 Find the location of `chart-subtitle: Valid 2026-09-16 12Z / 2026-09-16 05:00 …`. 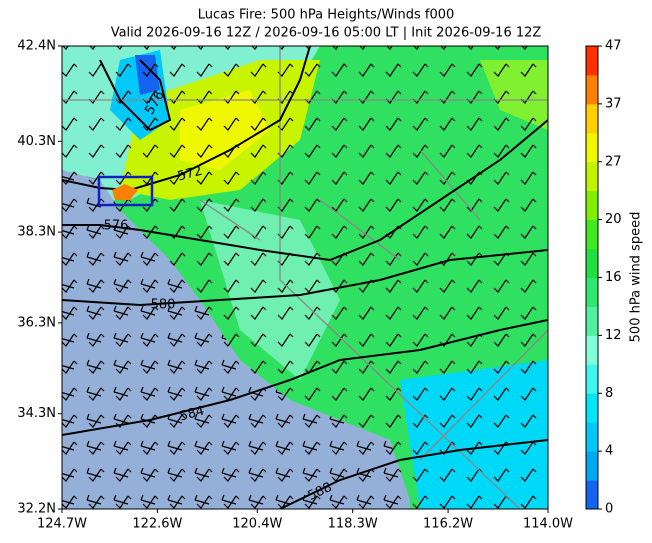

chart-subtitle: Valid 2026-09-16 12Z / 2026-09-16 05:00 … is located at coordinates (326, 33).